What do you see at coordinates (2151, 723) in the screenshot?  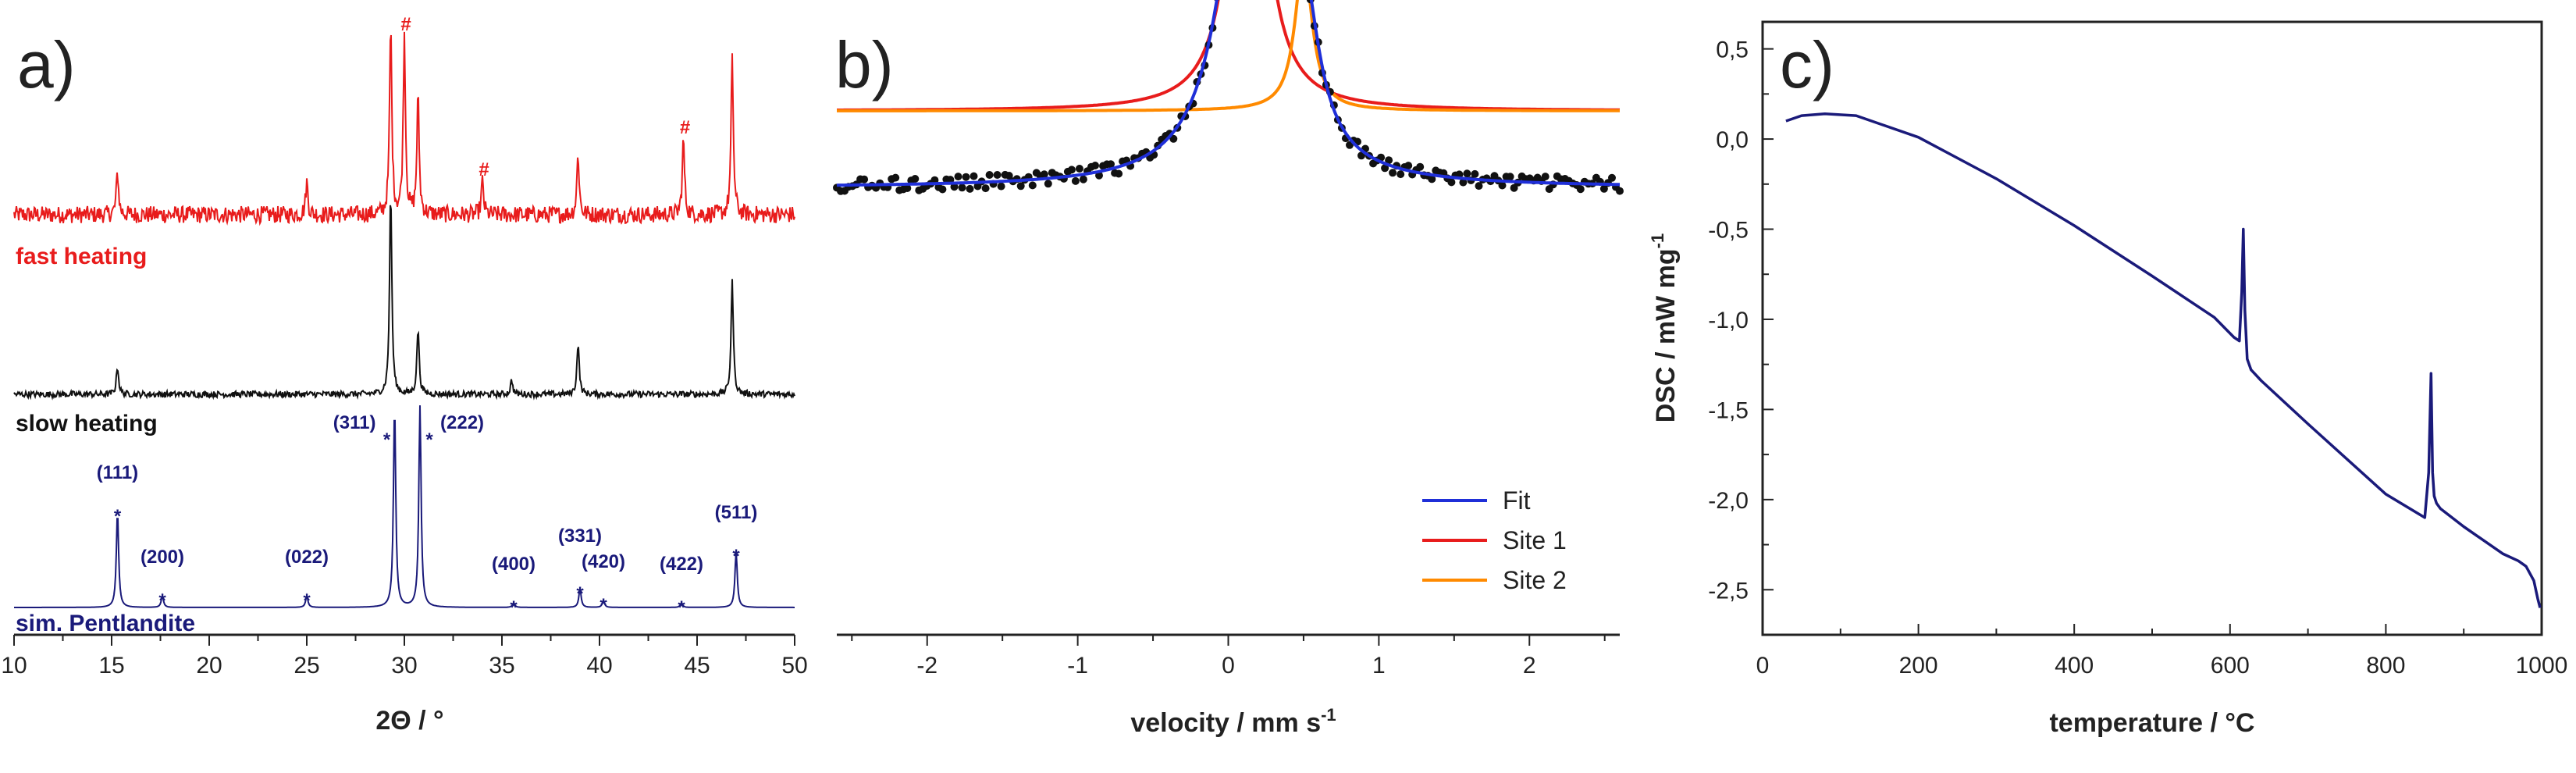 I see `dsc-x-axis-title: temperature / °C` at bounding box center [2151, 723].